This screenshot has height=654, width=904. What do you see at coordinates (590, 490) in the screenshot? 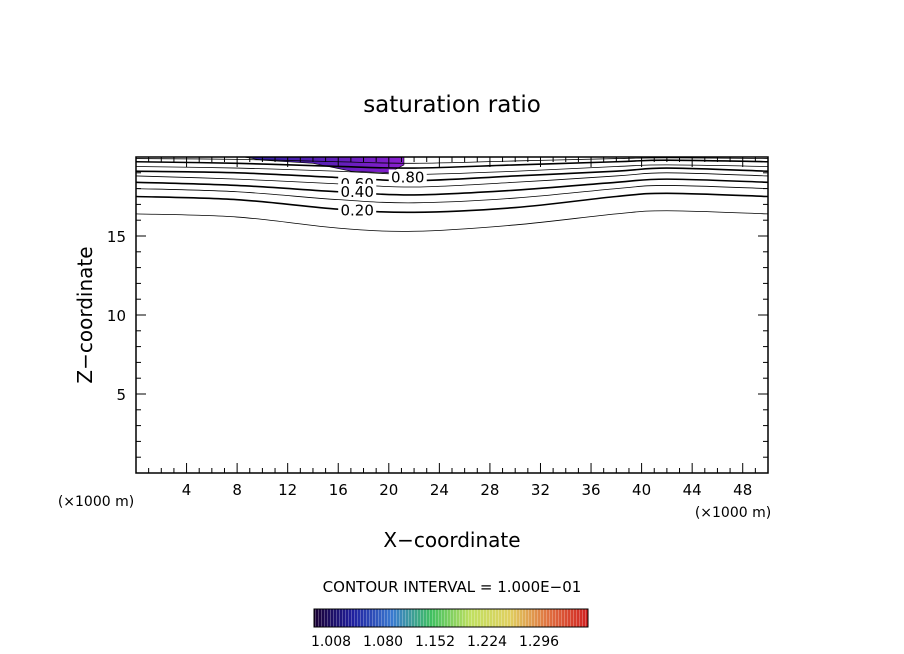
I see `x-tick-label: 36` at bounding box center [590, 490].